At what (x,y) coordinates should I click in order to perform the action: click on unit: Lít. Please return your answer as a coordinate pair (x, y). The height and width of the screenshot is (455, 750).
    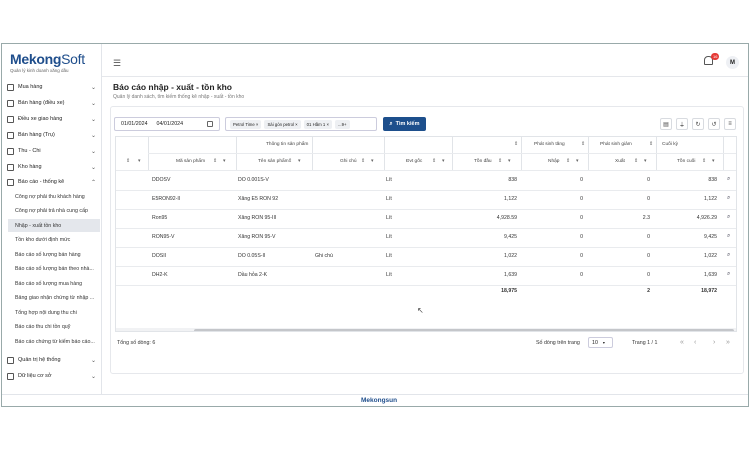
    Looking at the image, I should click on (389, 256).